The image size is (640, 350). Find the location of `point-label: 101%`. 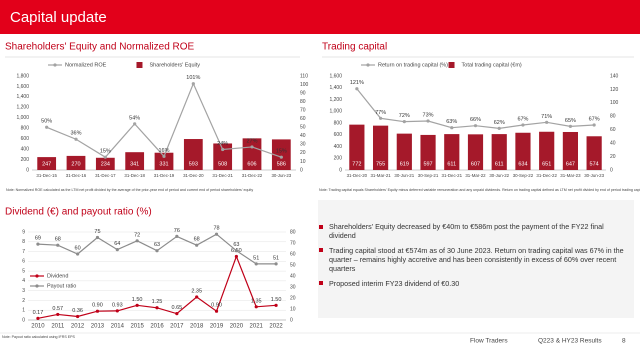

point-label: 101% is located at coordinates (193, 78).